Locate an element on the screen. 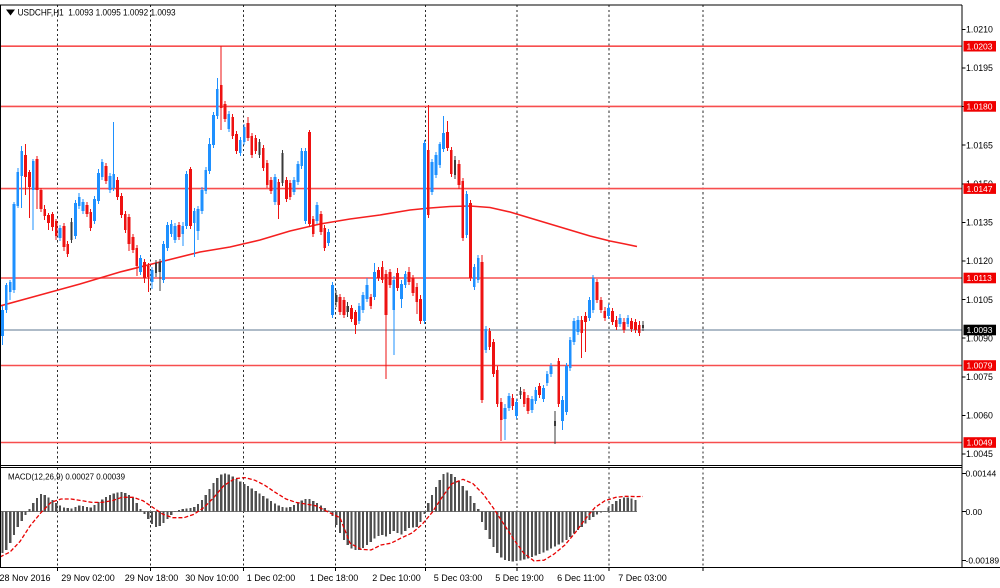 Image resolution: width=1000 pixels, height=588 pixels. svg-text: 1 Dec 02:00 is located at coordinates (271, 578).